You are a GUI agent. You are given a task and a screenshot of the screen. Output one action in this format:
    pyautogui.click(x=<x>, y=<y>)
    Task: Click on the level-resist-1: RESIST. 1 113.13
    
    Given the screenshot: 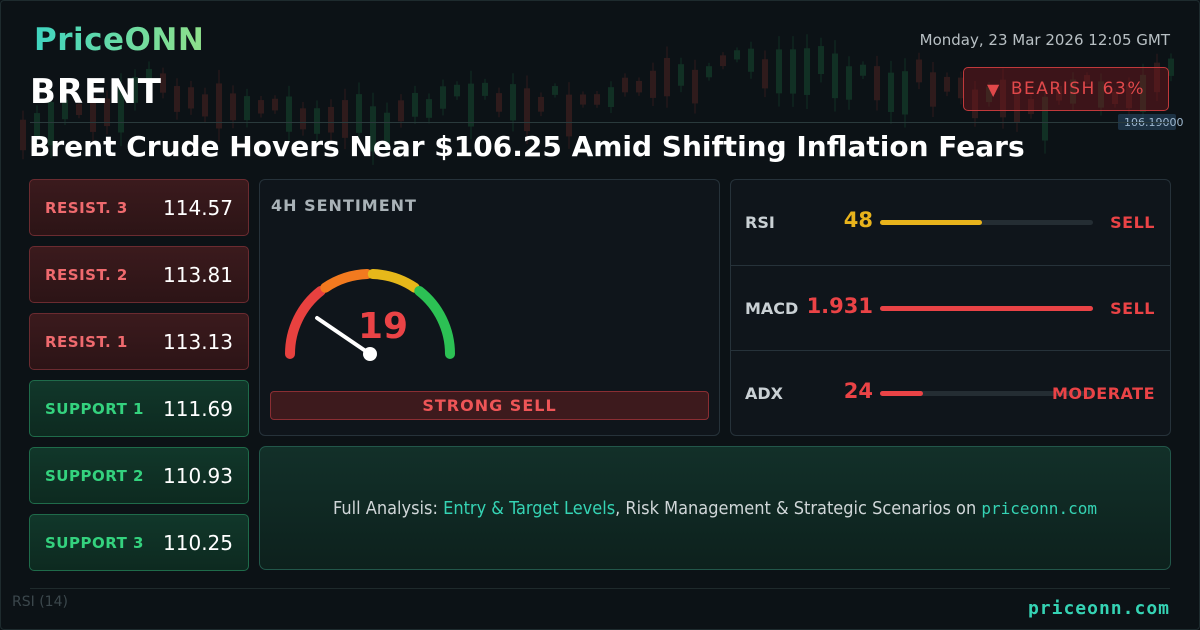 What is the action you would take?
    pyautogui.click(x=139, y=341)
    